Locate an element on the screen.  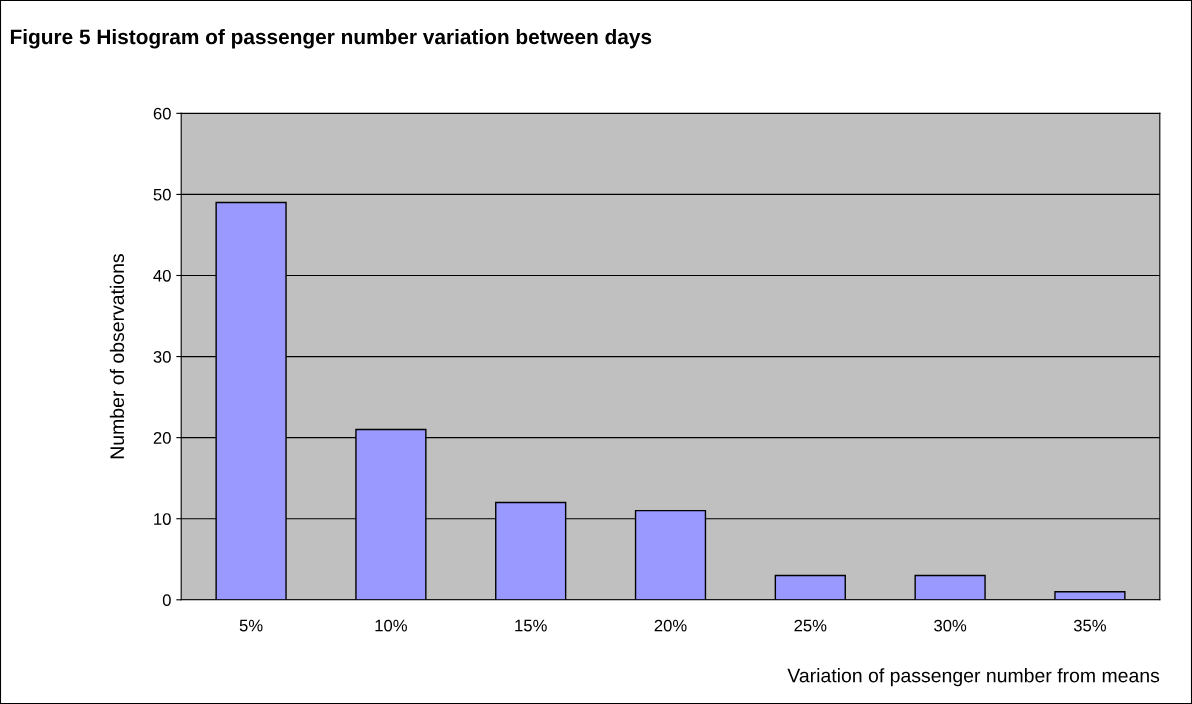
x-tick-label: 30% is located at coordinates (950, 625).